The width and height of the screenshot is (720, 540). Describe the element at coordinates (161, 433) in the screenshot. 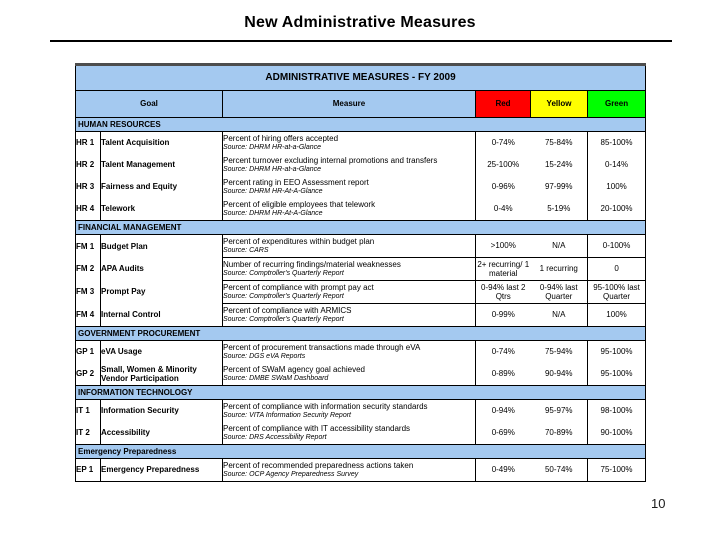

I see `goal-name-cell: Accessibility` at that location.